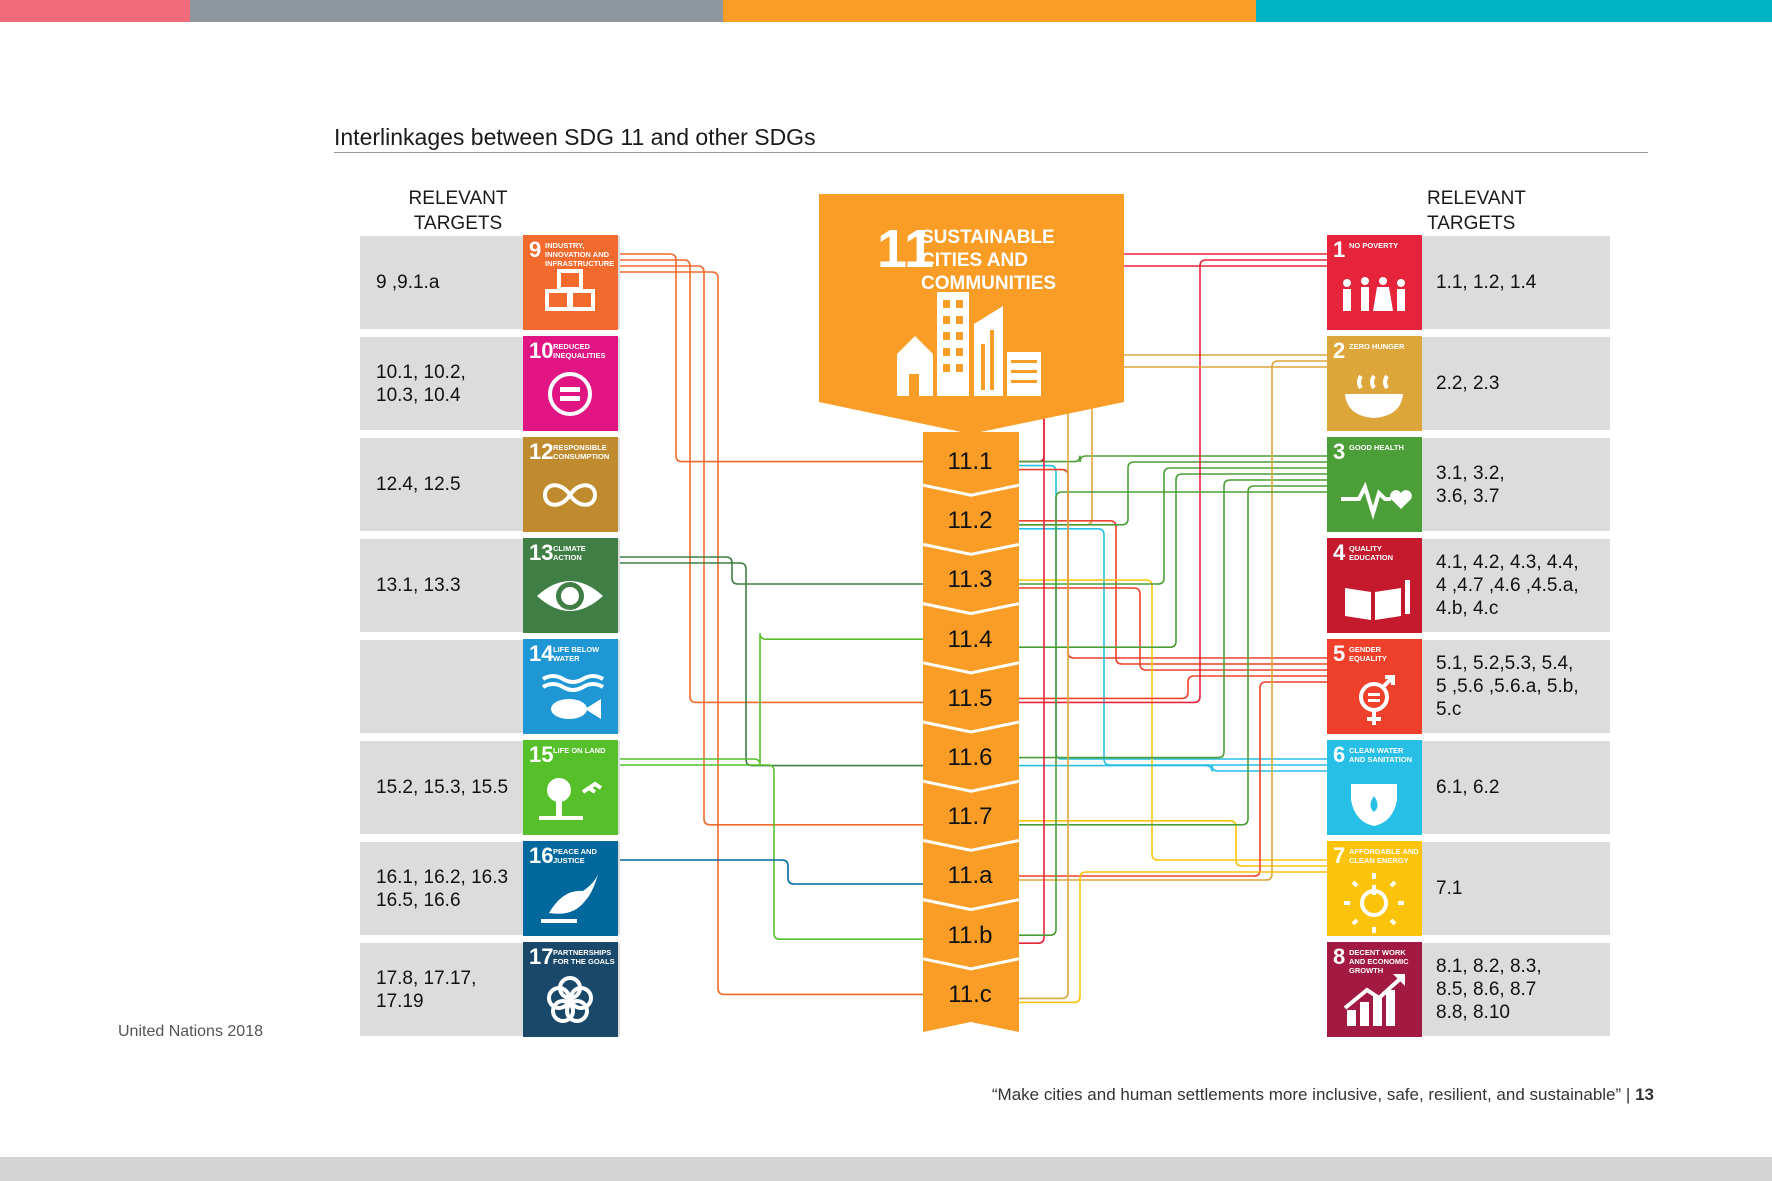 Image resolution: width=1772 pixels, height=1181 pixels. I want to click on sdg-17-tile: 17 Partnerships for the goals, so click(570, 989).